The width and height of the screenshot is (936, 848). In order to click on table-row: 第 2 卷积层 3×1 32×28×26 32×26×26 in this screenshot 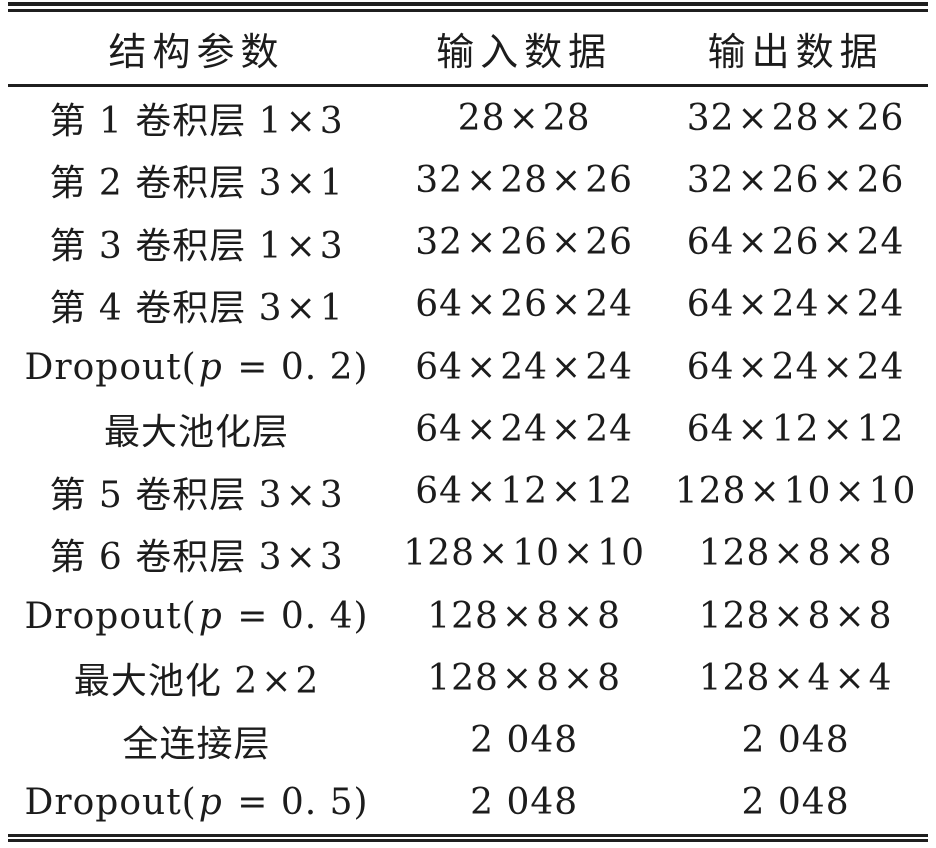, I will do `click(468, 180)`.